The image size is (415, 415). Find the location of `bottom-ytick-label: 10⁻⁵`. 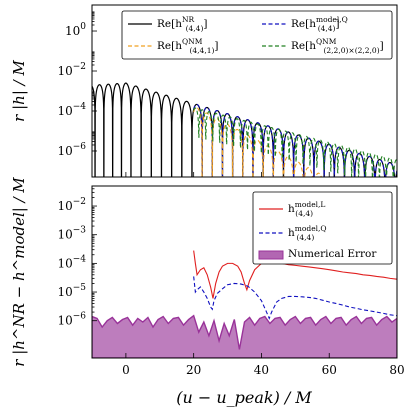

bottom-ytick-label: 10⁻⁵ is located at coordinates (71, 291).